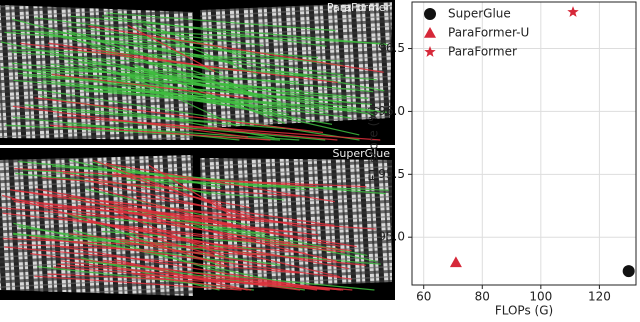 The width and height of the screenshot is (640, 322). What do you see at coordinates (482, 52) in the screenshot?
I see `legend-label: ParaFormer` at bounding box center [482, 52].